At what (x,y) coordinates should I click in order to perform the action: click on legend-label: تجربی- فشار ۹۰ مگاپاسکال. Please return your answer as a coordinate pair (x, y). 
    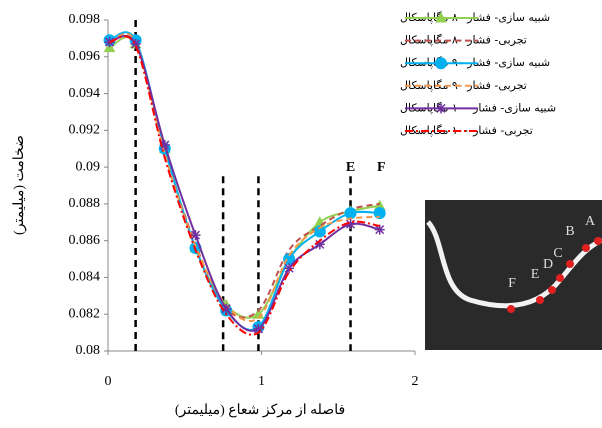
    Looking at the image, I should click on (463, 85).